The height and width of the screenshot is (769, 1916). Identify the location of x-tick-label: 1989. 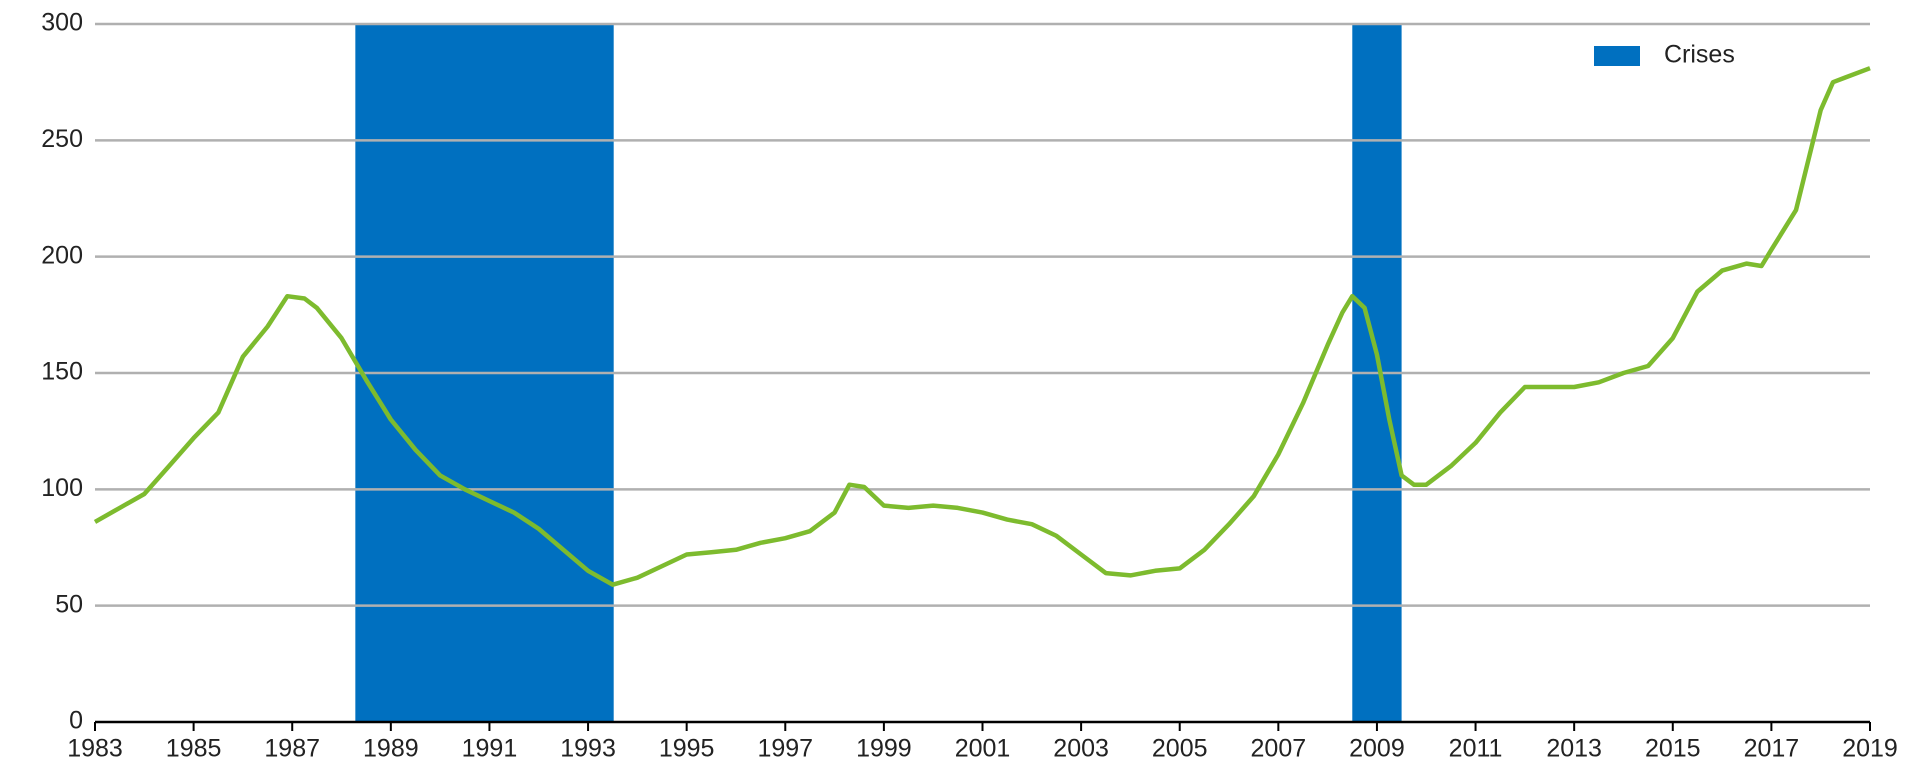
(391, 749).